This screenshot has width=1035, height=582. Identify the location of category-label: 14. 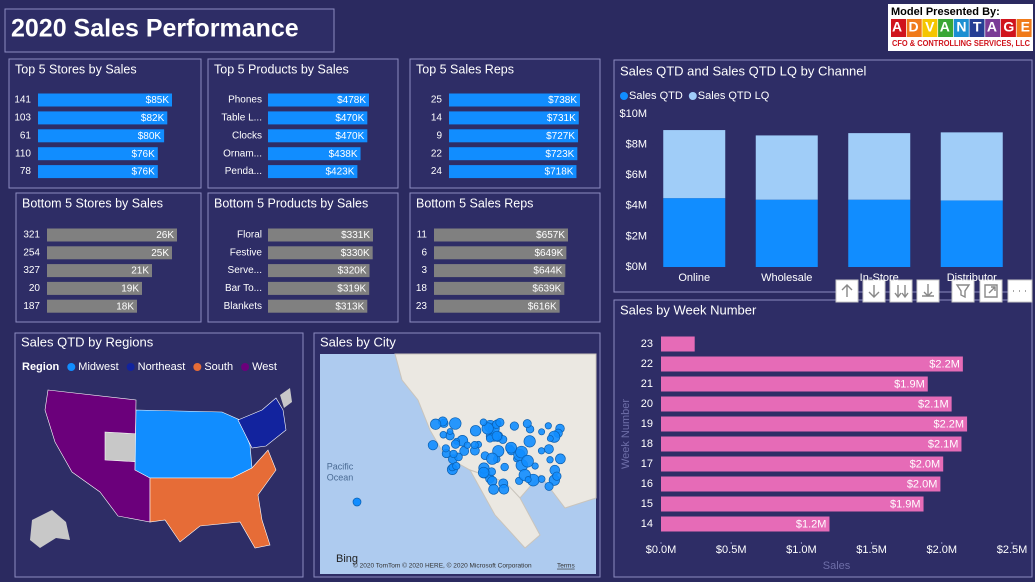
(437, 118).